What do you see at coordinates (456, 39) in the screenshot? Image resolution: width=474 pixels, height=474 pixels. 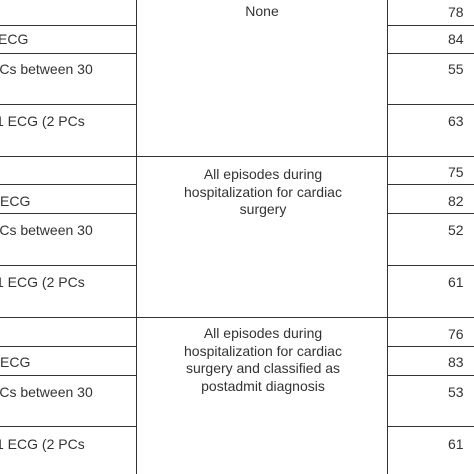 I see `value-cell: 84` at bounding box center [456, 39].